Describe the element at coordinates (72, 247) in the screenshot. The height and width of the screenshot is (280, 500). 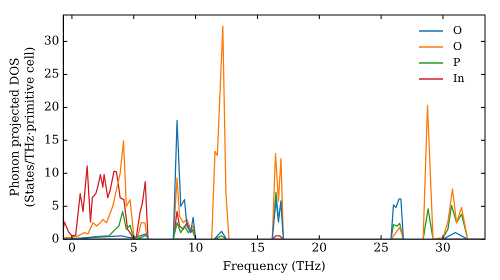
I see `x-tick-label: 0` at that location.